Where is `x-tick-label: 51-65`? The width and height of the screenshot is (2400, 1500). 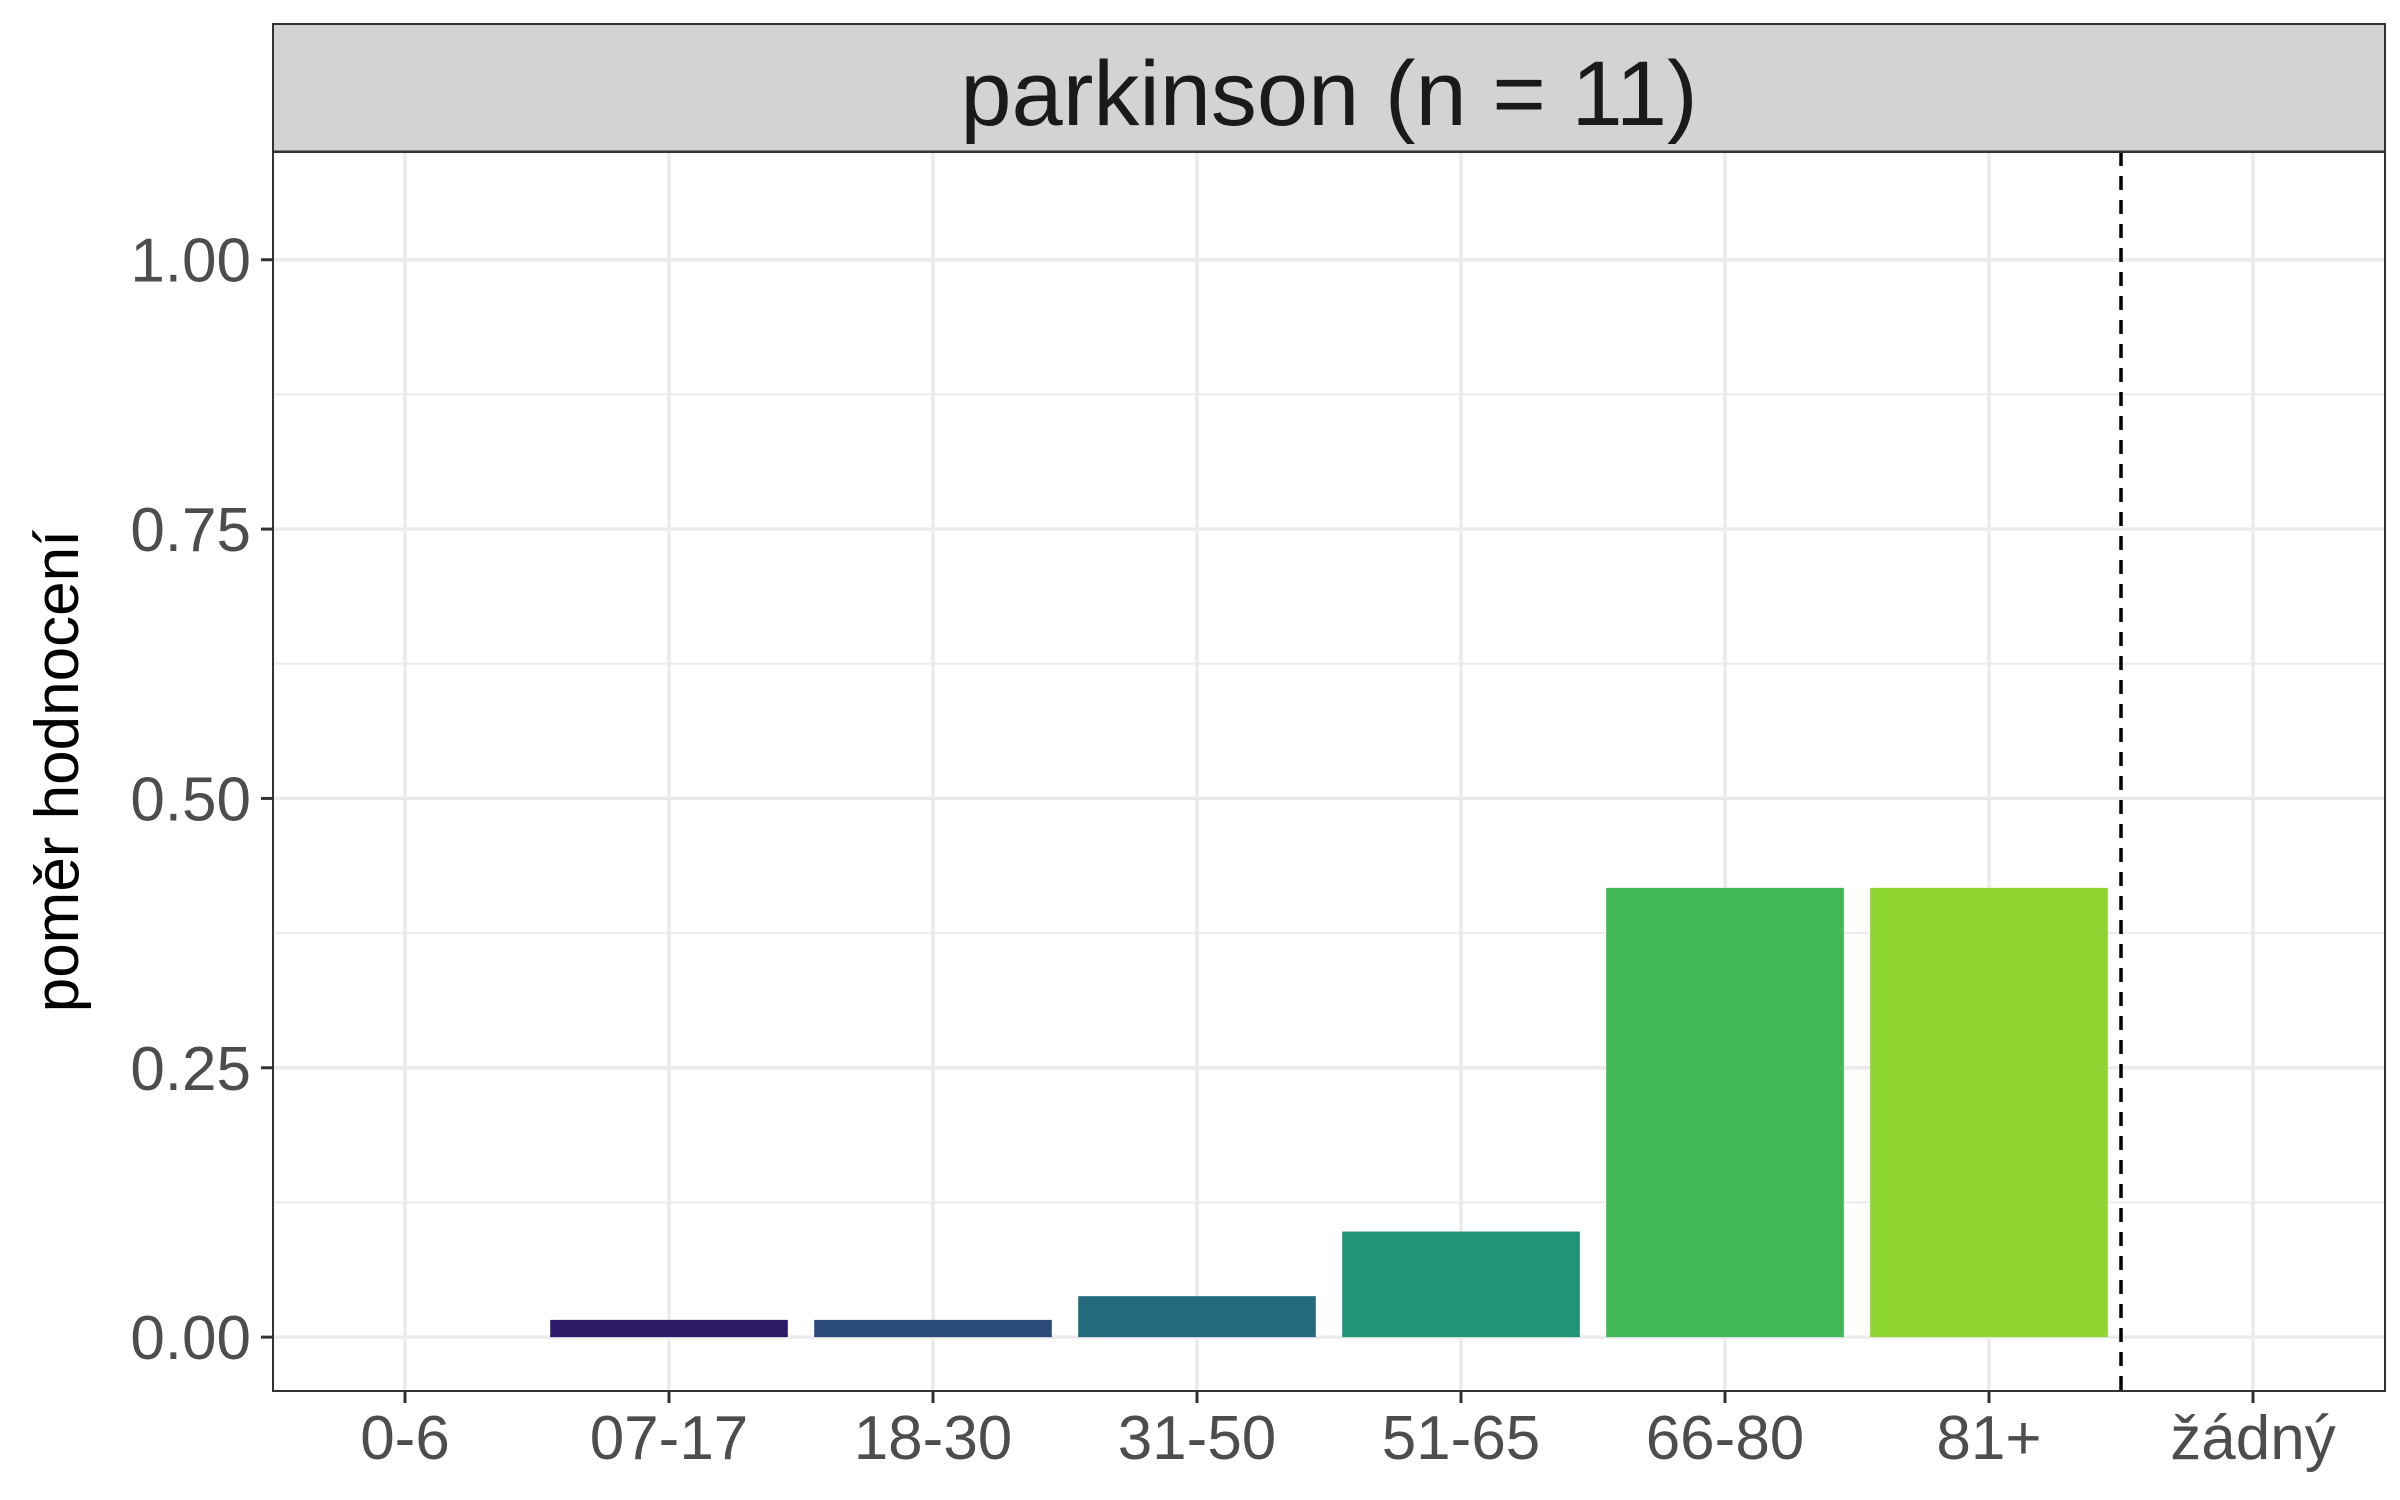 x-tick-label: 51-65 is located at coordinates (1461, 1438).